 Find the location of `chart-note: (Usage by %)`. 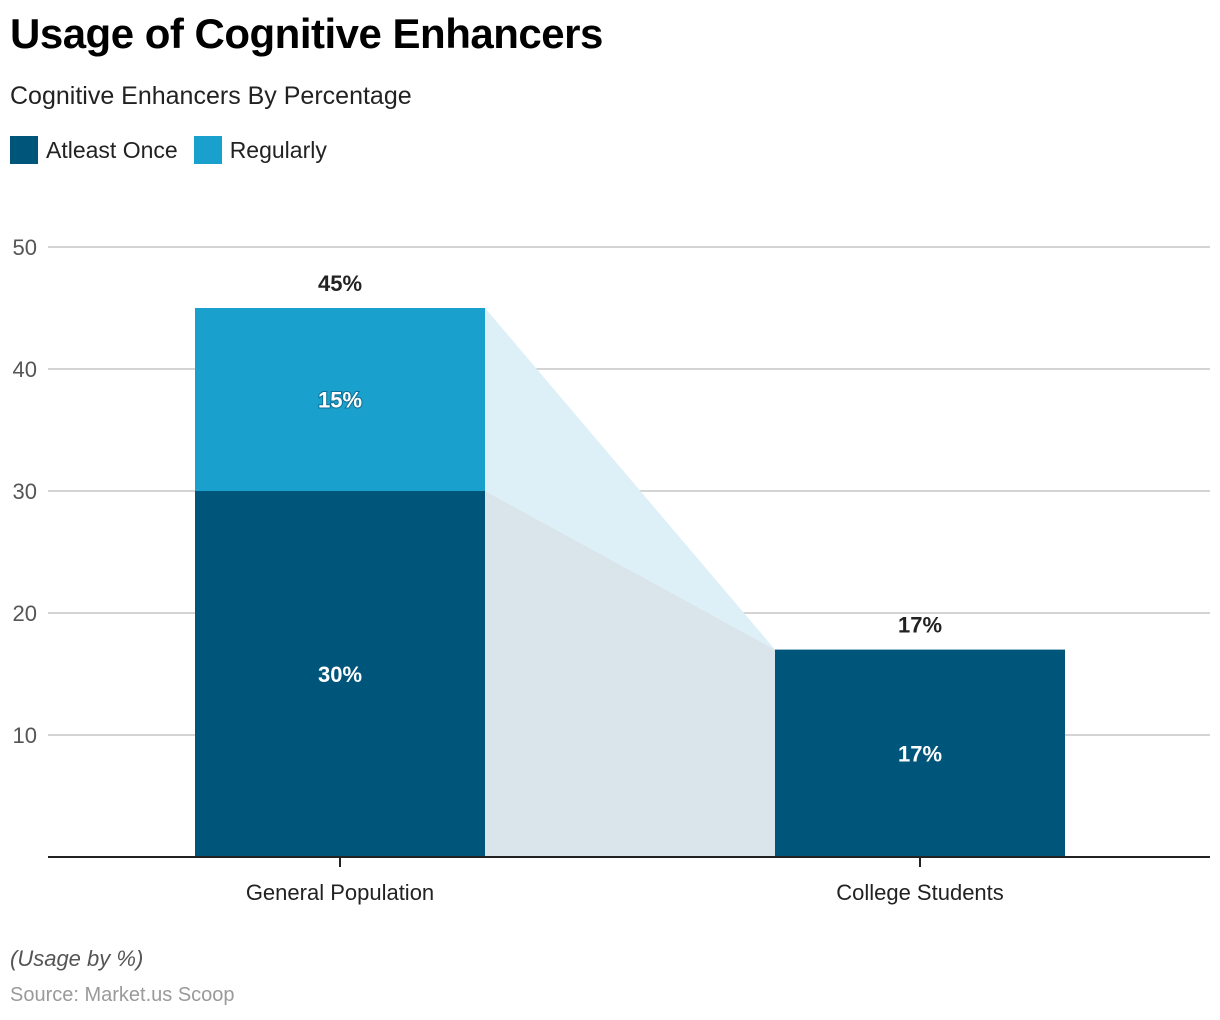

chart-note: (Usage by %) is located at coordinates (77, 958).